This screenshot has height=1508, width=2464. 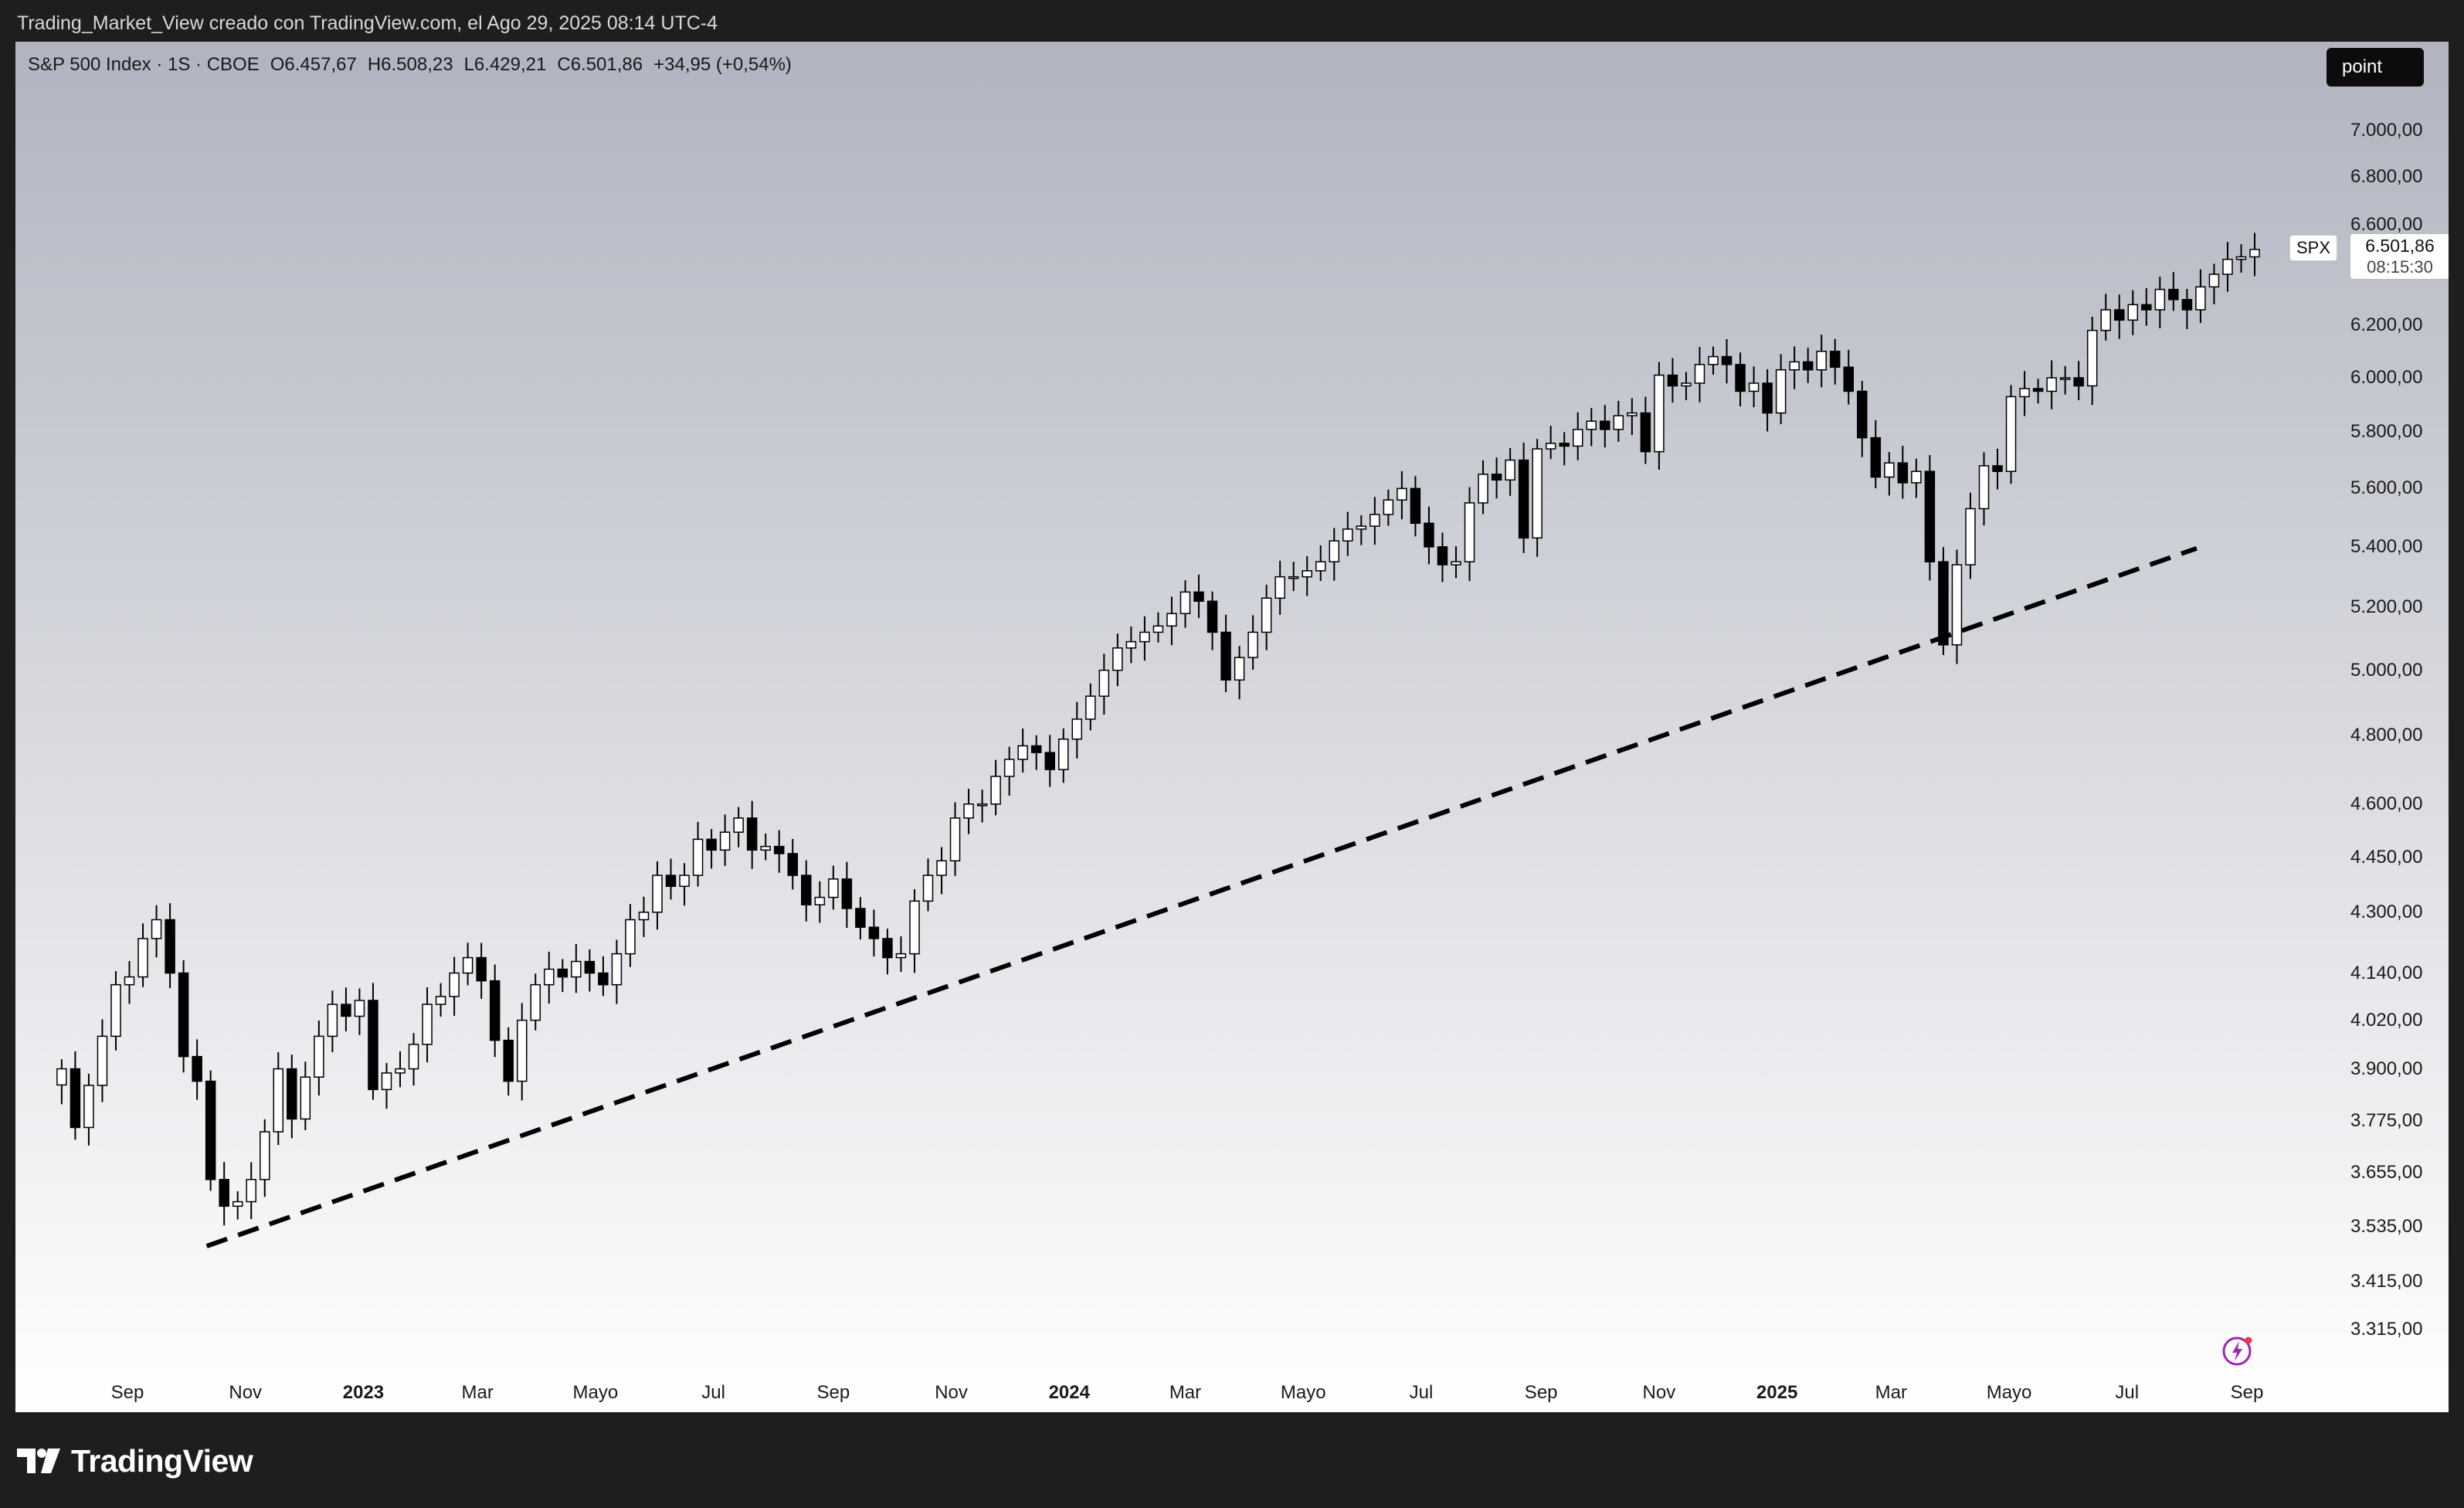 I want to click on y-tick-label: 6.800,00, so click(x=2386, y=177).